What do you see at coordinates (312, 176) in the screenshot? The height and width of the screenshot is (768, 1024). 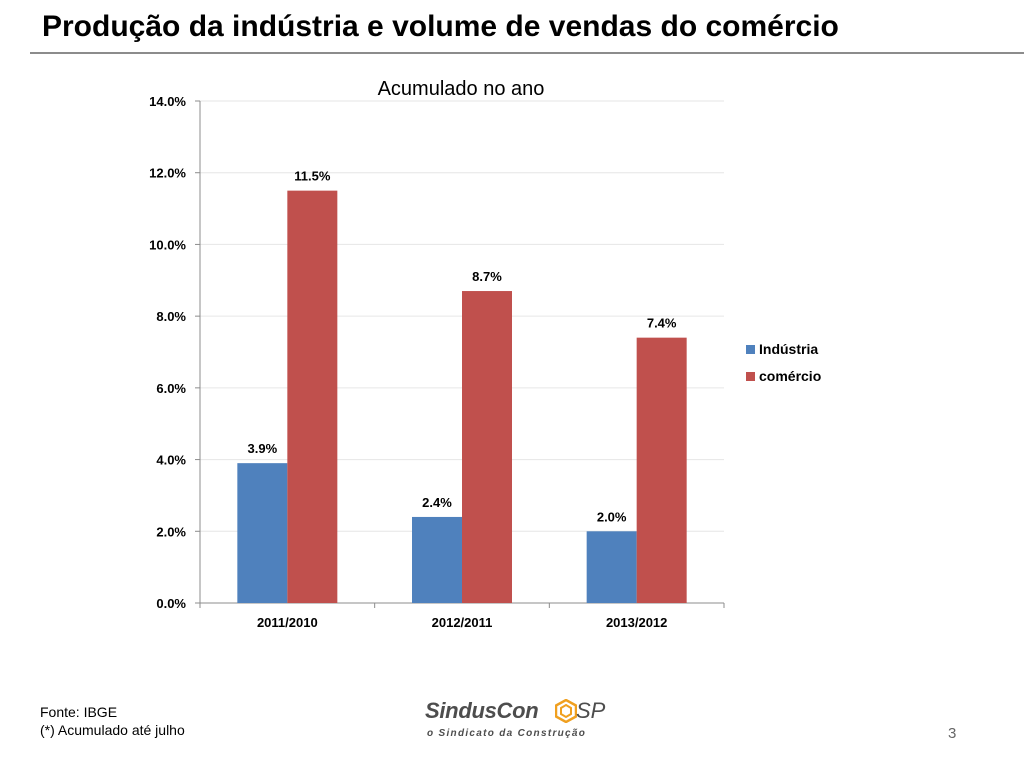 I see `data-label: 11.5%` at bounding box center [312, 176].